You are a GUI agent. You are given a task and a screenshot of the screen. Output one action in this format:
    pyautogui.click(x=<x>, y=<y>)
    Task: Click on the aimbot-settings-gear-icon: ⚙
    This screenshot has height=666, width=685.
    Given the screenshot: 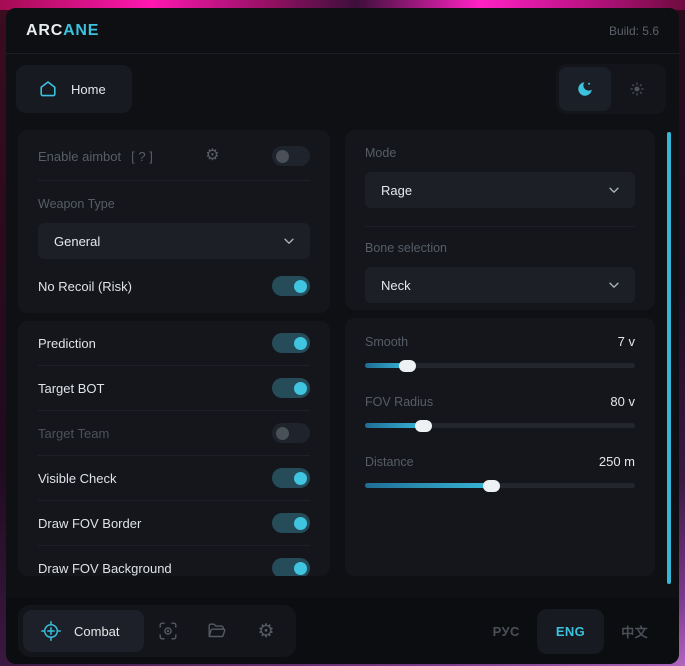 What is the action you would take?
    pyautogui.click(x=212, y=155)
    